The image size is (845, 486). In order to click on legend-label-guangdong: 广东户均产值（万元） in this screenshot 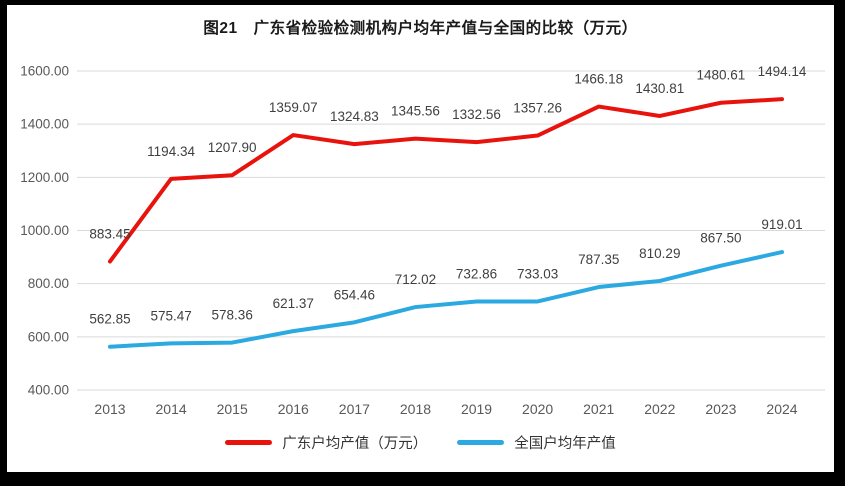, I will do `click(355, 444)`.